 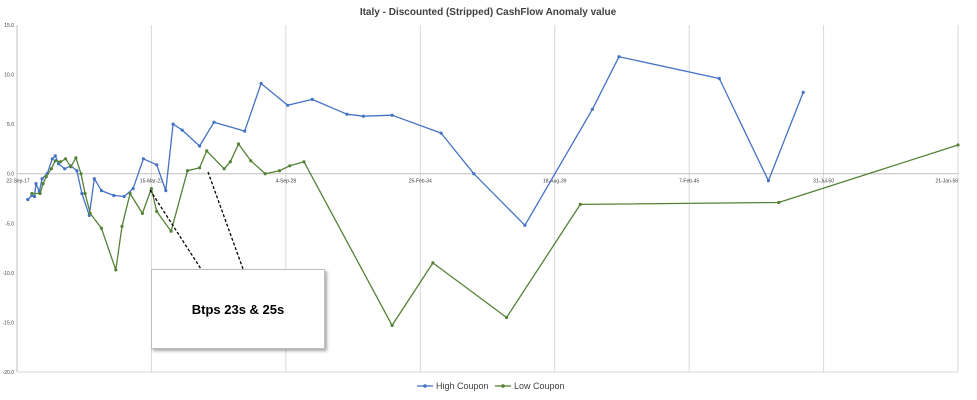 What do you see at coordinates (491, 386) in the screenshot?
I see `legend: High Coupon Low Coupon` at bounding box center [491, 386].